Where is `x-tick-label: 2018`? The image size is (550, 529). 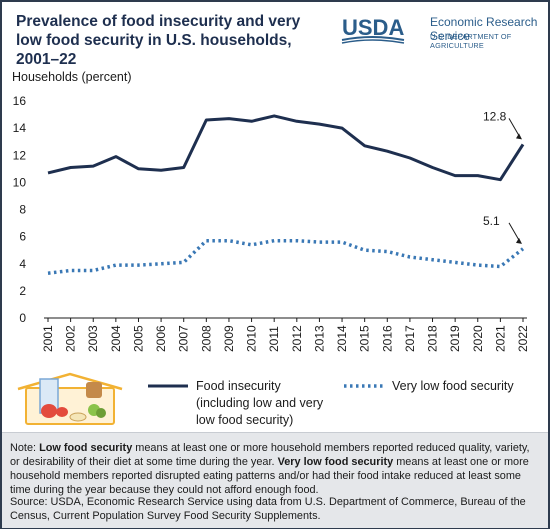
x-tick-label: 2018 is located at coordinates (433, 338).